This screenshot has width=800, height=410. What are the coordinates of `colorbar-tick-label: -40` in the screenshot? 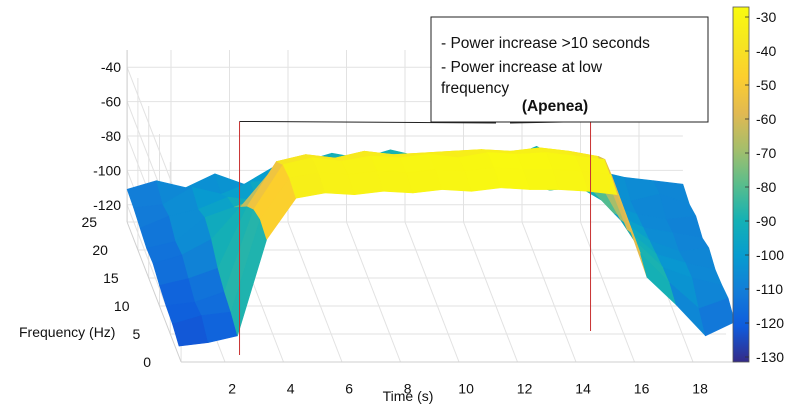 It's located at (766, 51).